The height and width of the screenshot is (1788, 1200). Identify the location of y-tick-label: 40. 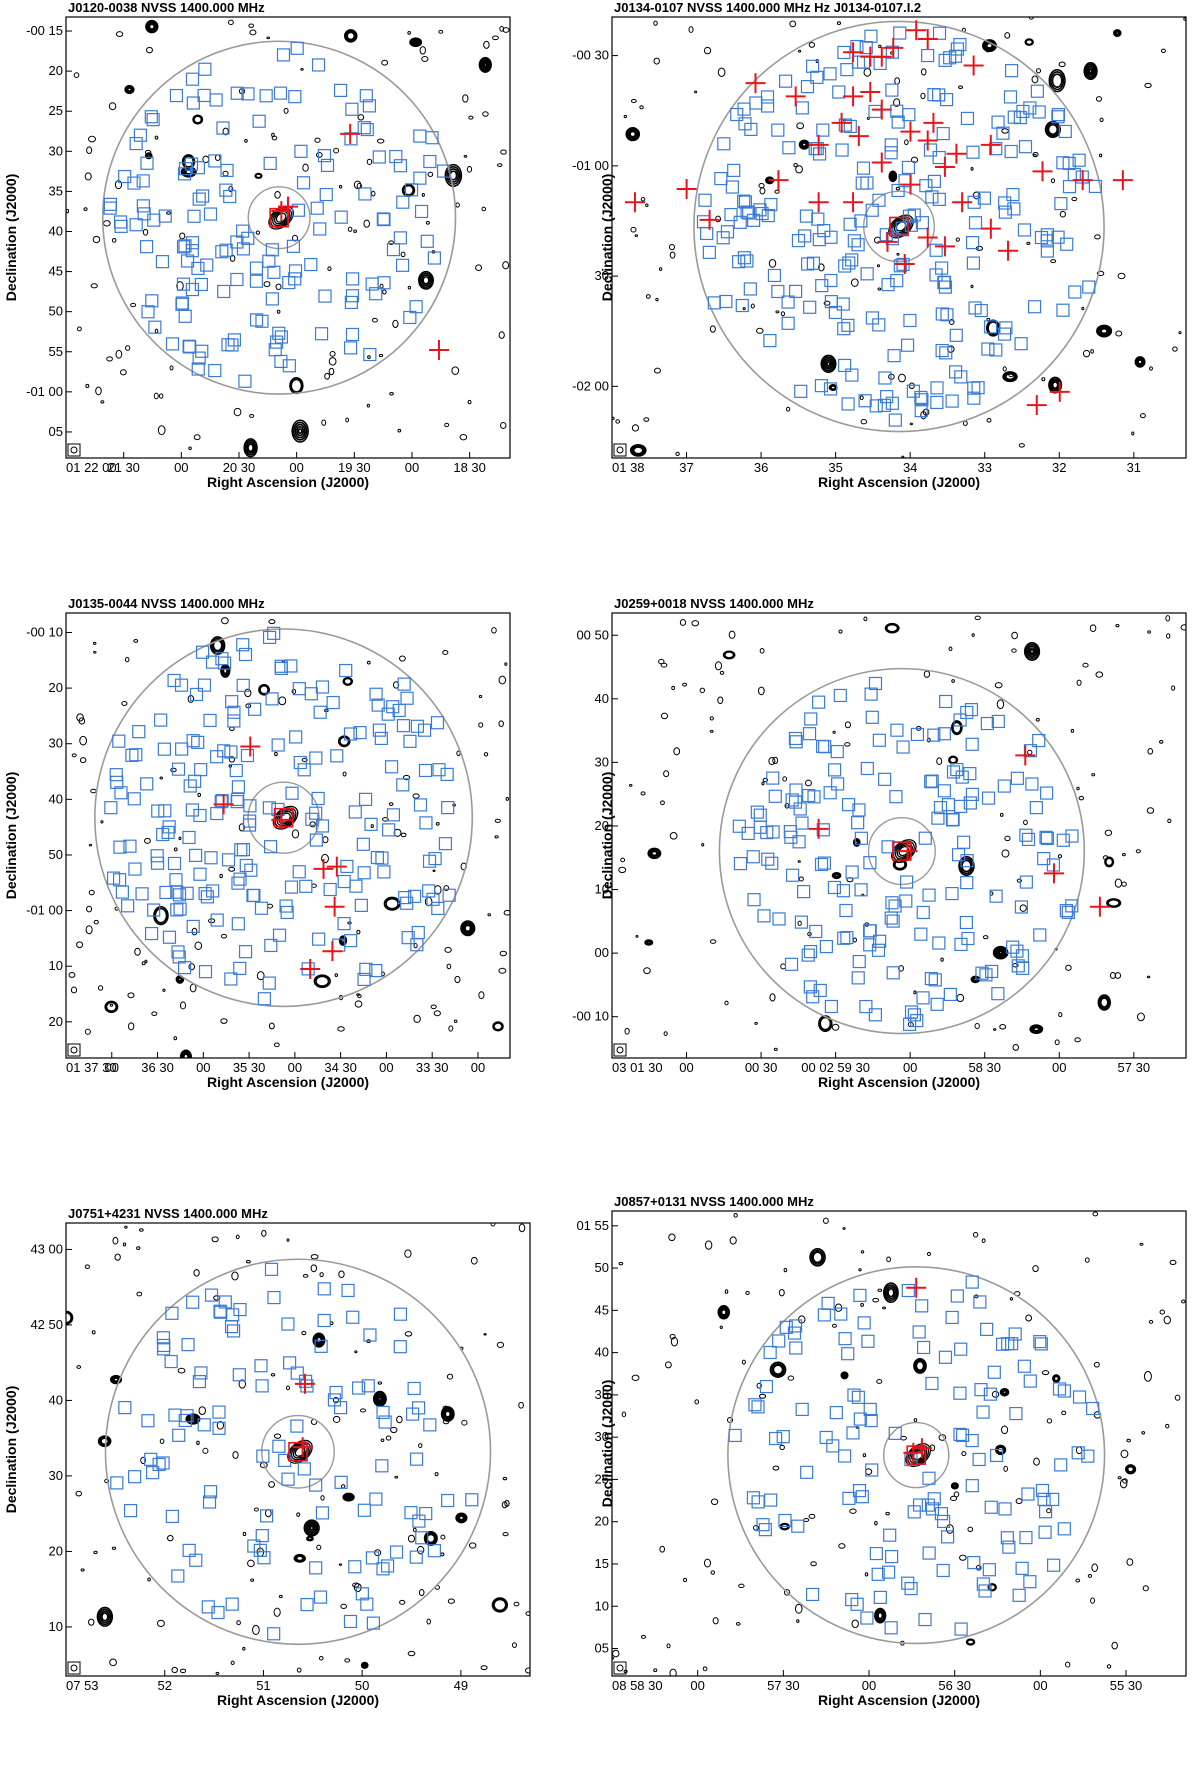
(56, 1399).